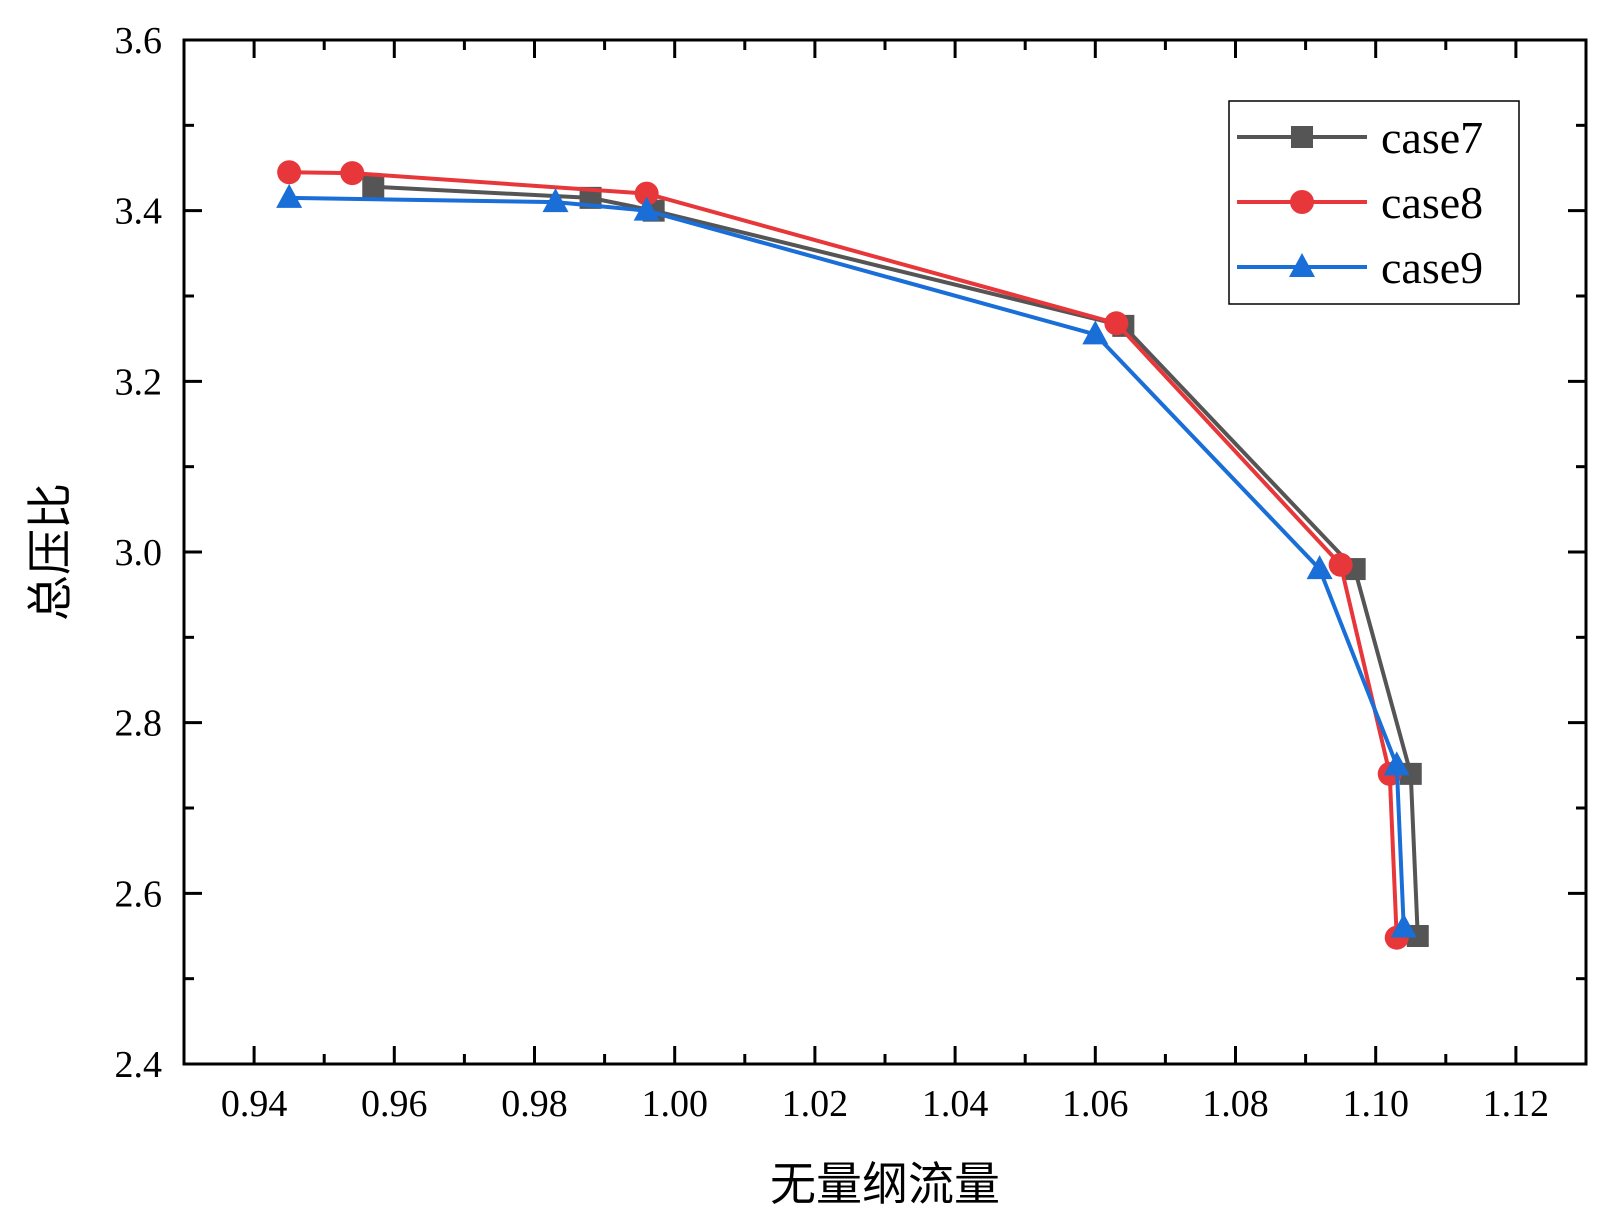 This screenshot has width=1600, height=1224. I want to click on y-tick-label: 3.0, so click(139, 553).